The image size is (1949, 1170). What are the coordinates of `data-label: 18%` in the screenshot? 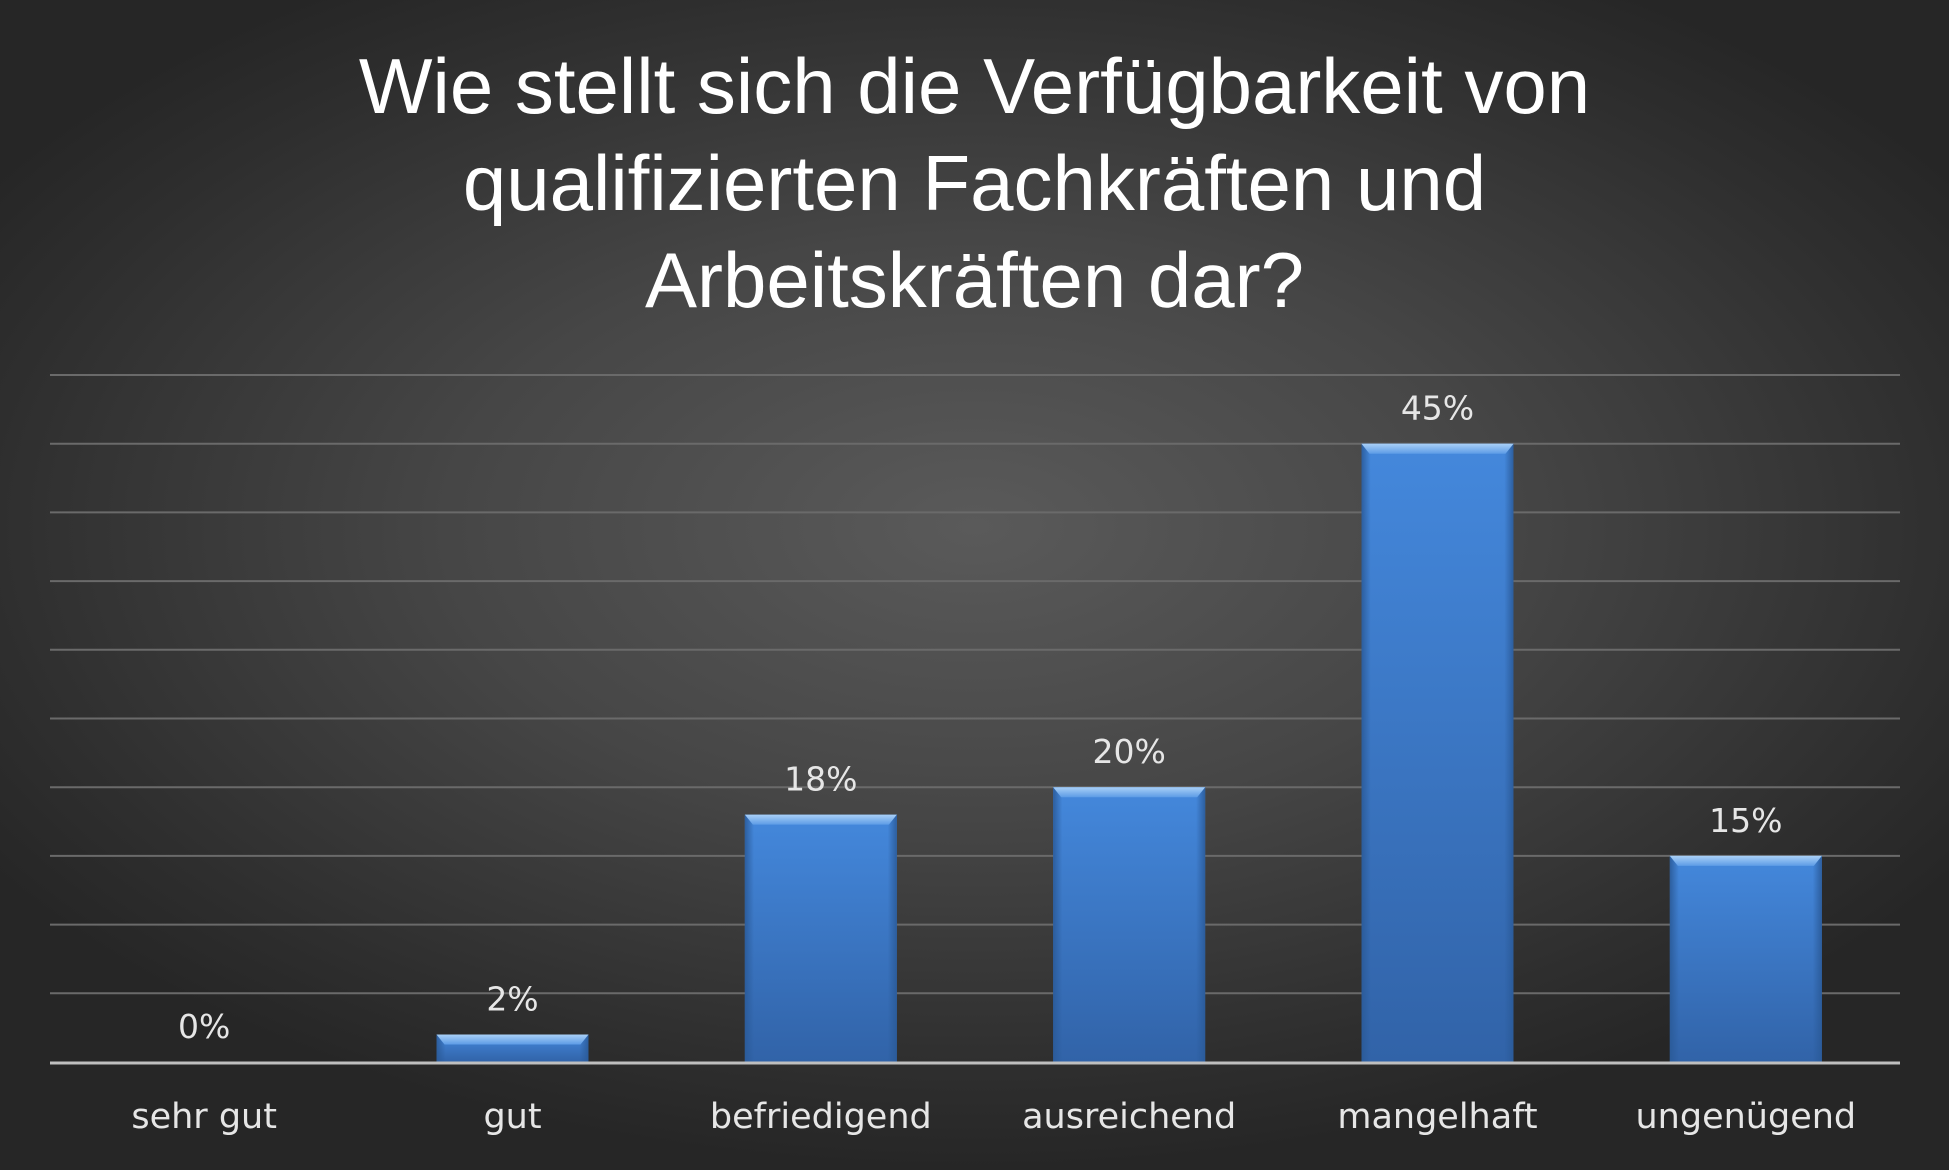 It's located at (820, 779).